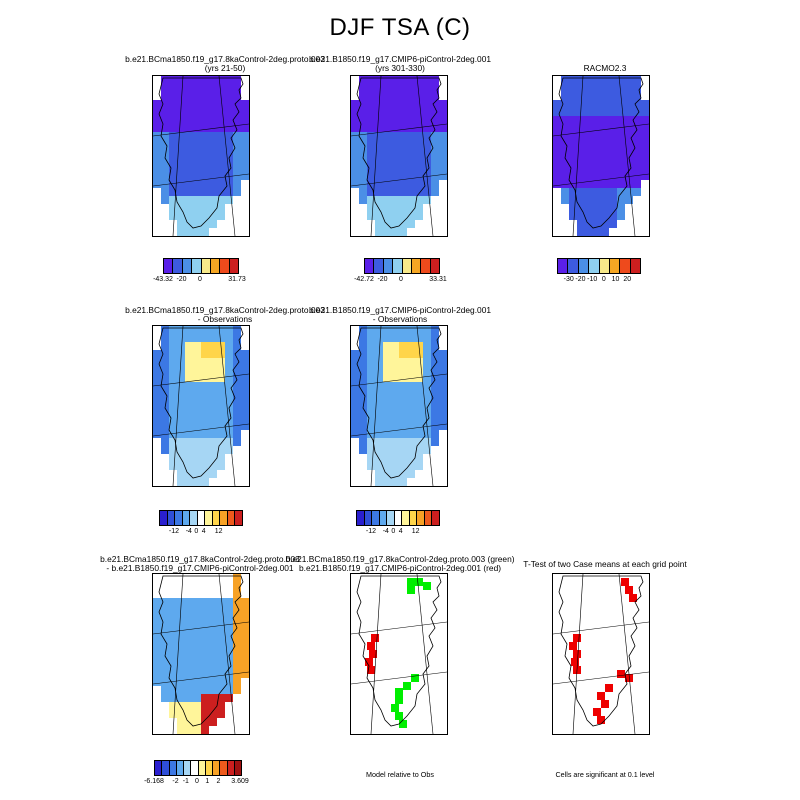 The width and height of the screenshot is (800, 800). I want to click on greenland-map-p1, so click(201, 156).